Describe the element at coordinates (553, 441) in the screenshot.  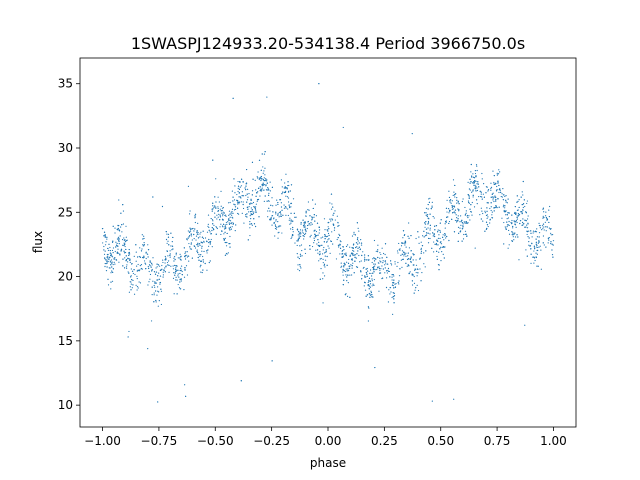
I see `x-tick-label: 1.00` at that location.